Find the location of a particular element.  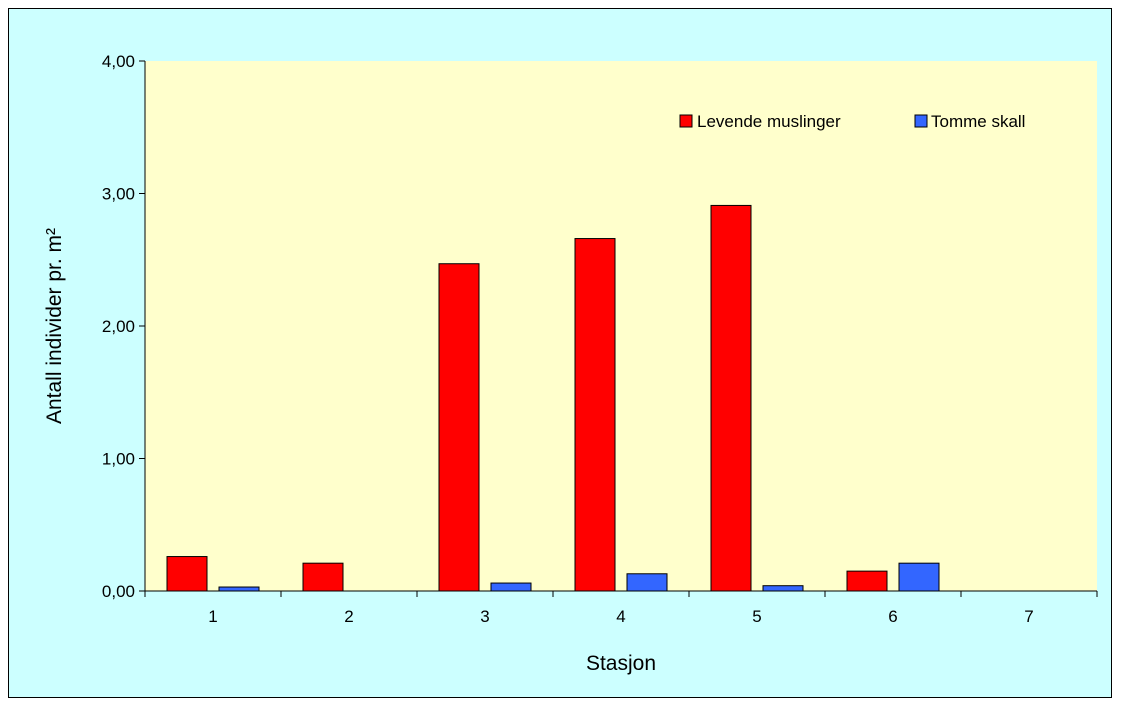

x-tick-label: 2 is located at coordinates (348, 616).